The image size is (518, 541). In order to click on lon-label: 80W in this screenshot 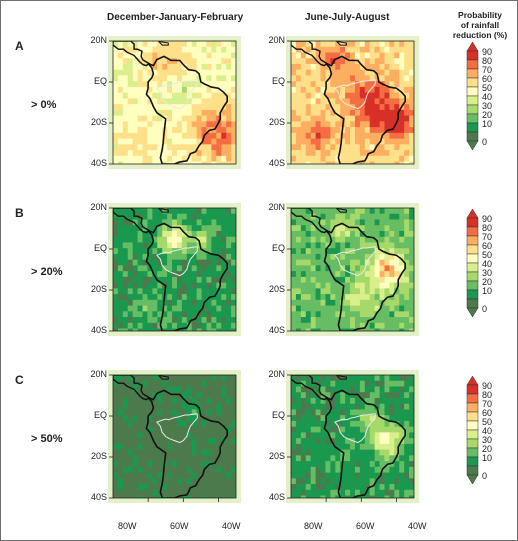, I will do `click(127, 526)`.